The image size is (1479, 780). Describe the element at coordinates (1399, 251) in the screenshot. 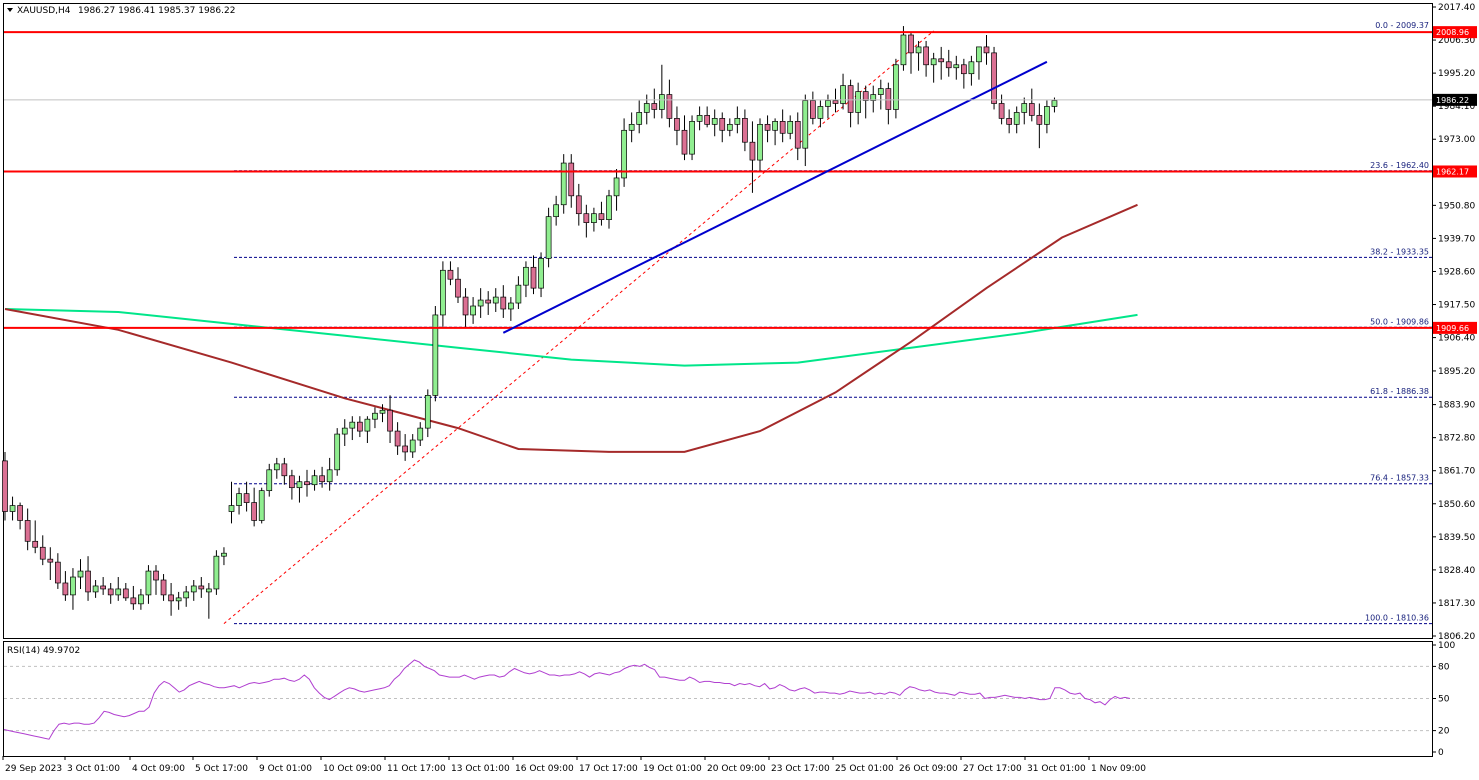

I see `fib-level-label: 38.2 - 1933.35` at that location.